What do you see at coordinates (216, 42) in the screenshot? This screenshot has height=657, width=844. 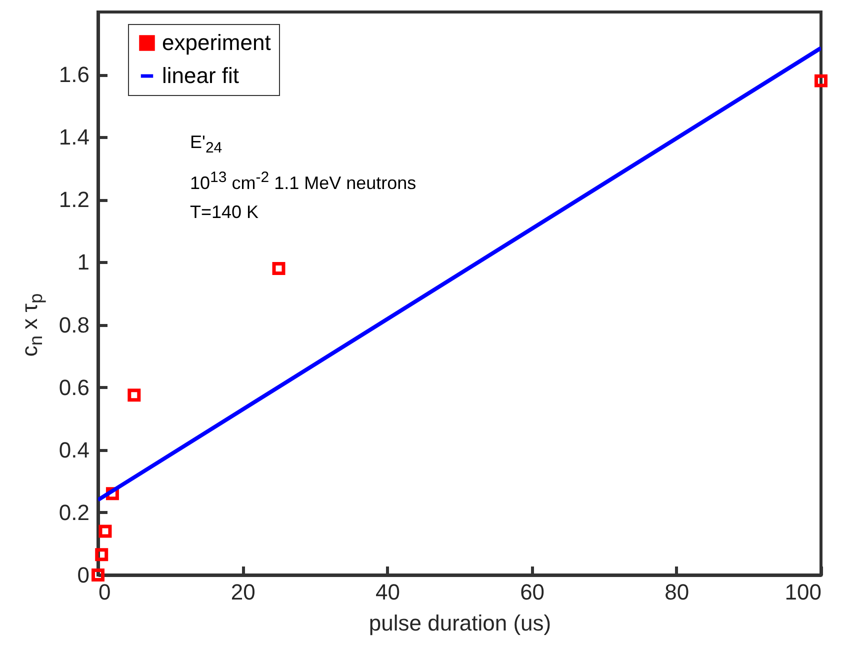 I see `legend-label: experiment` at bounding box center [216, 42].